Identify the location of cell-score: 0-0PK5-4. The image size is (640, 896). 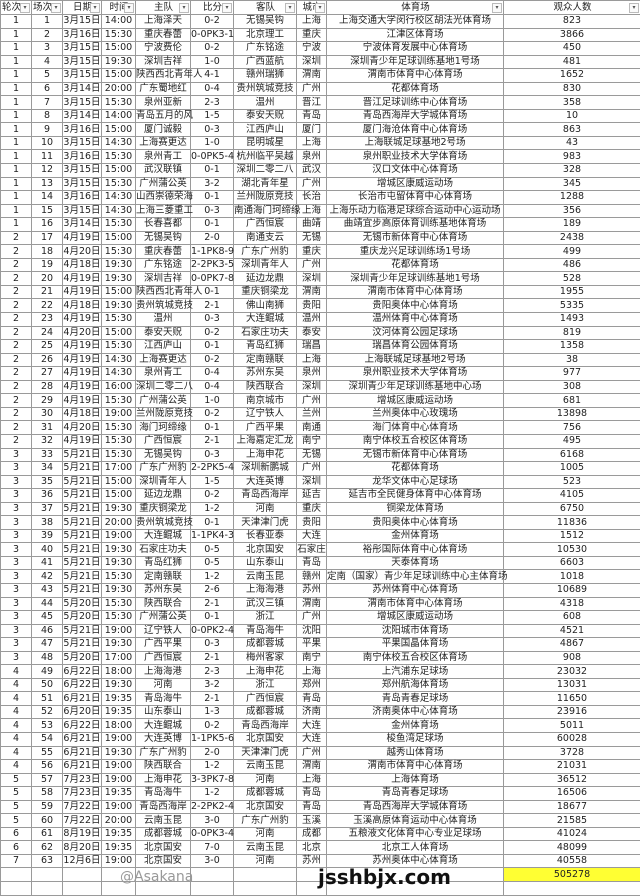
(212, 157).